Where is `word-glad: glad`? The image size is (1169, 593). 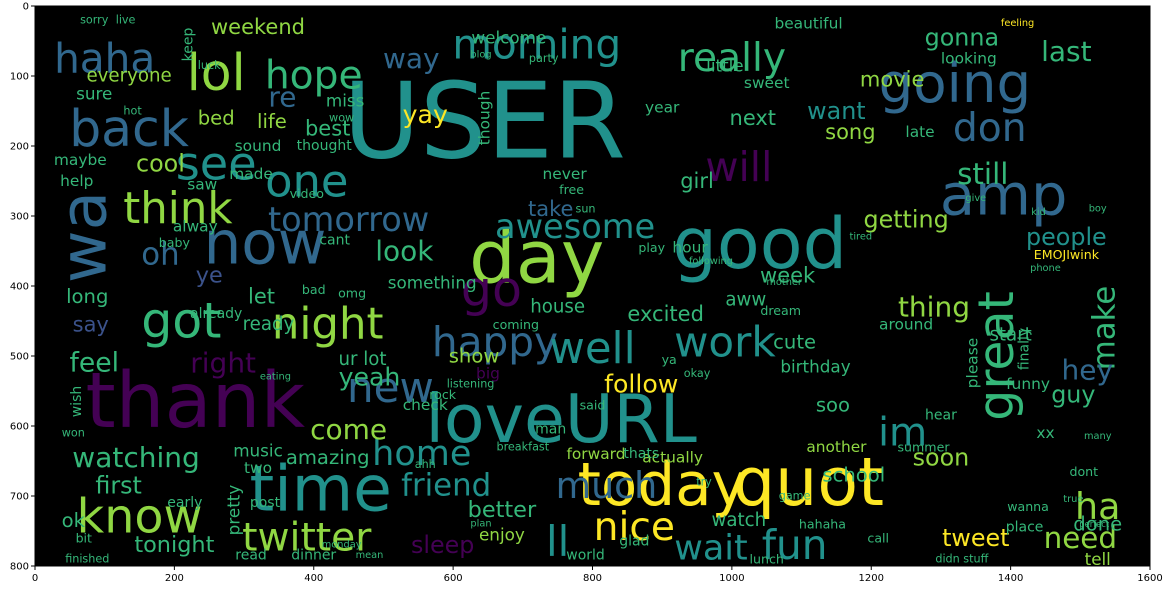
word-glad: glad is located at coordinates (634, 542).